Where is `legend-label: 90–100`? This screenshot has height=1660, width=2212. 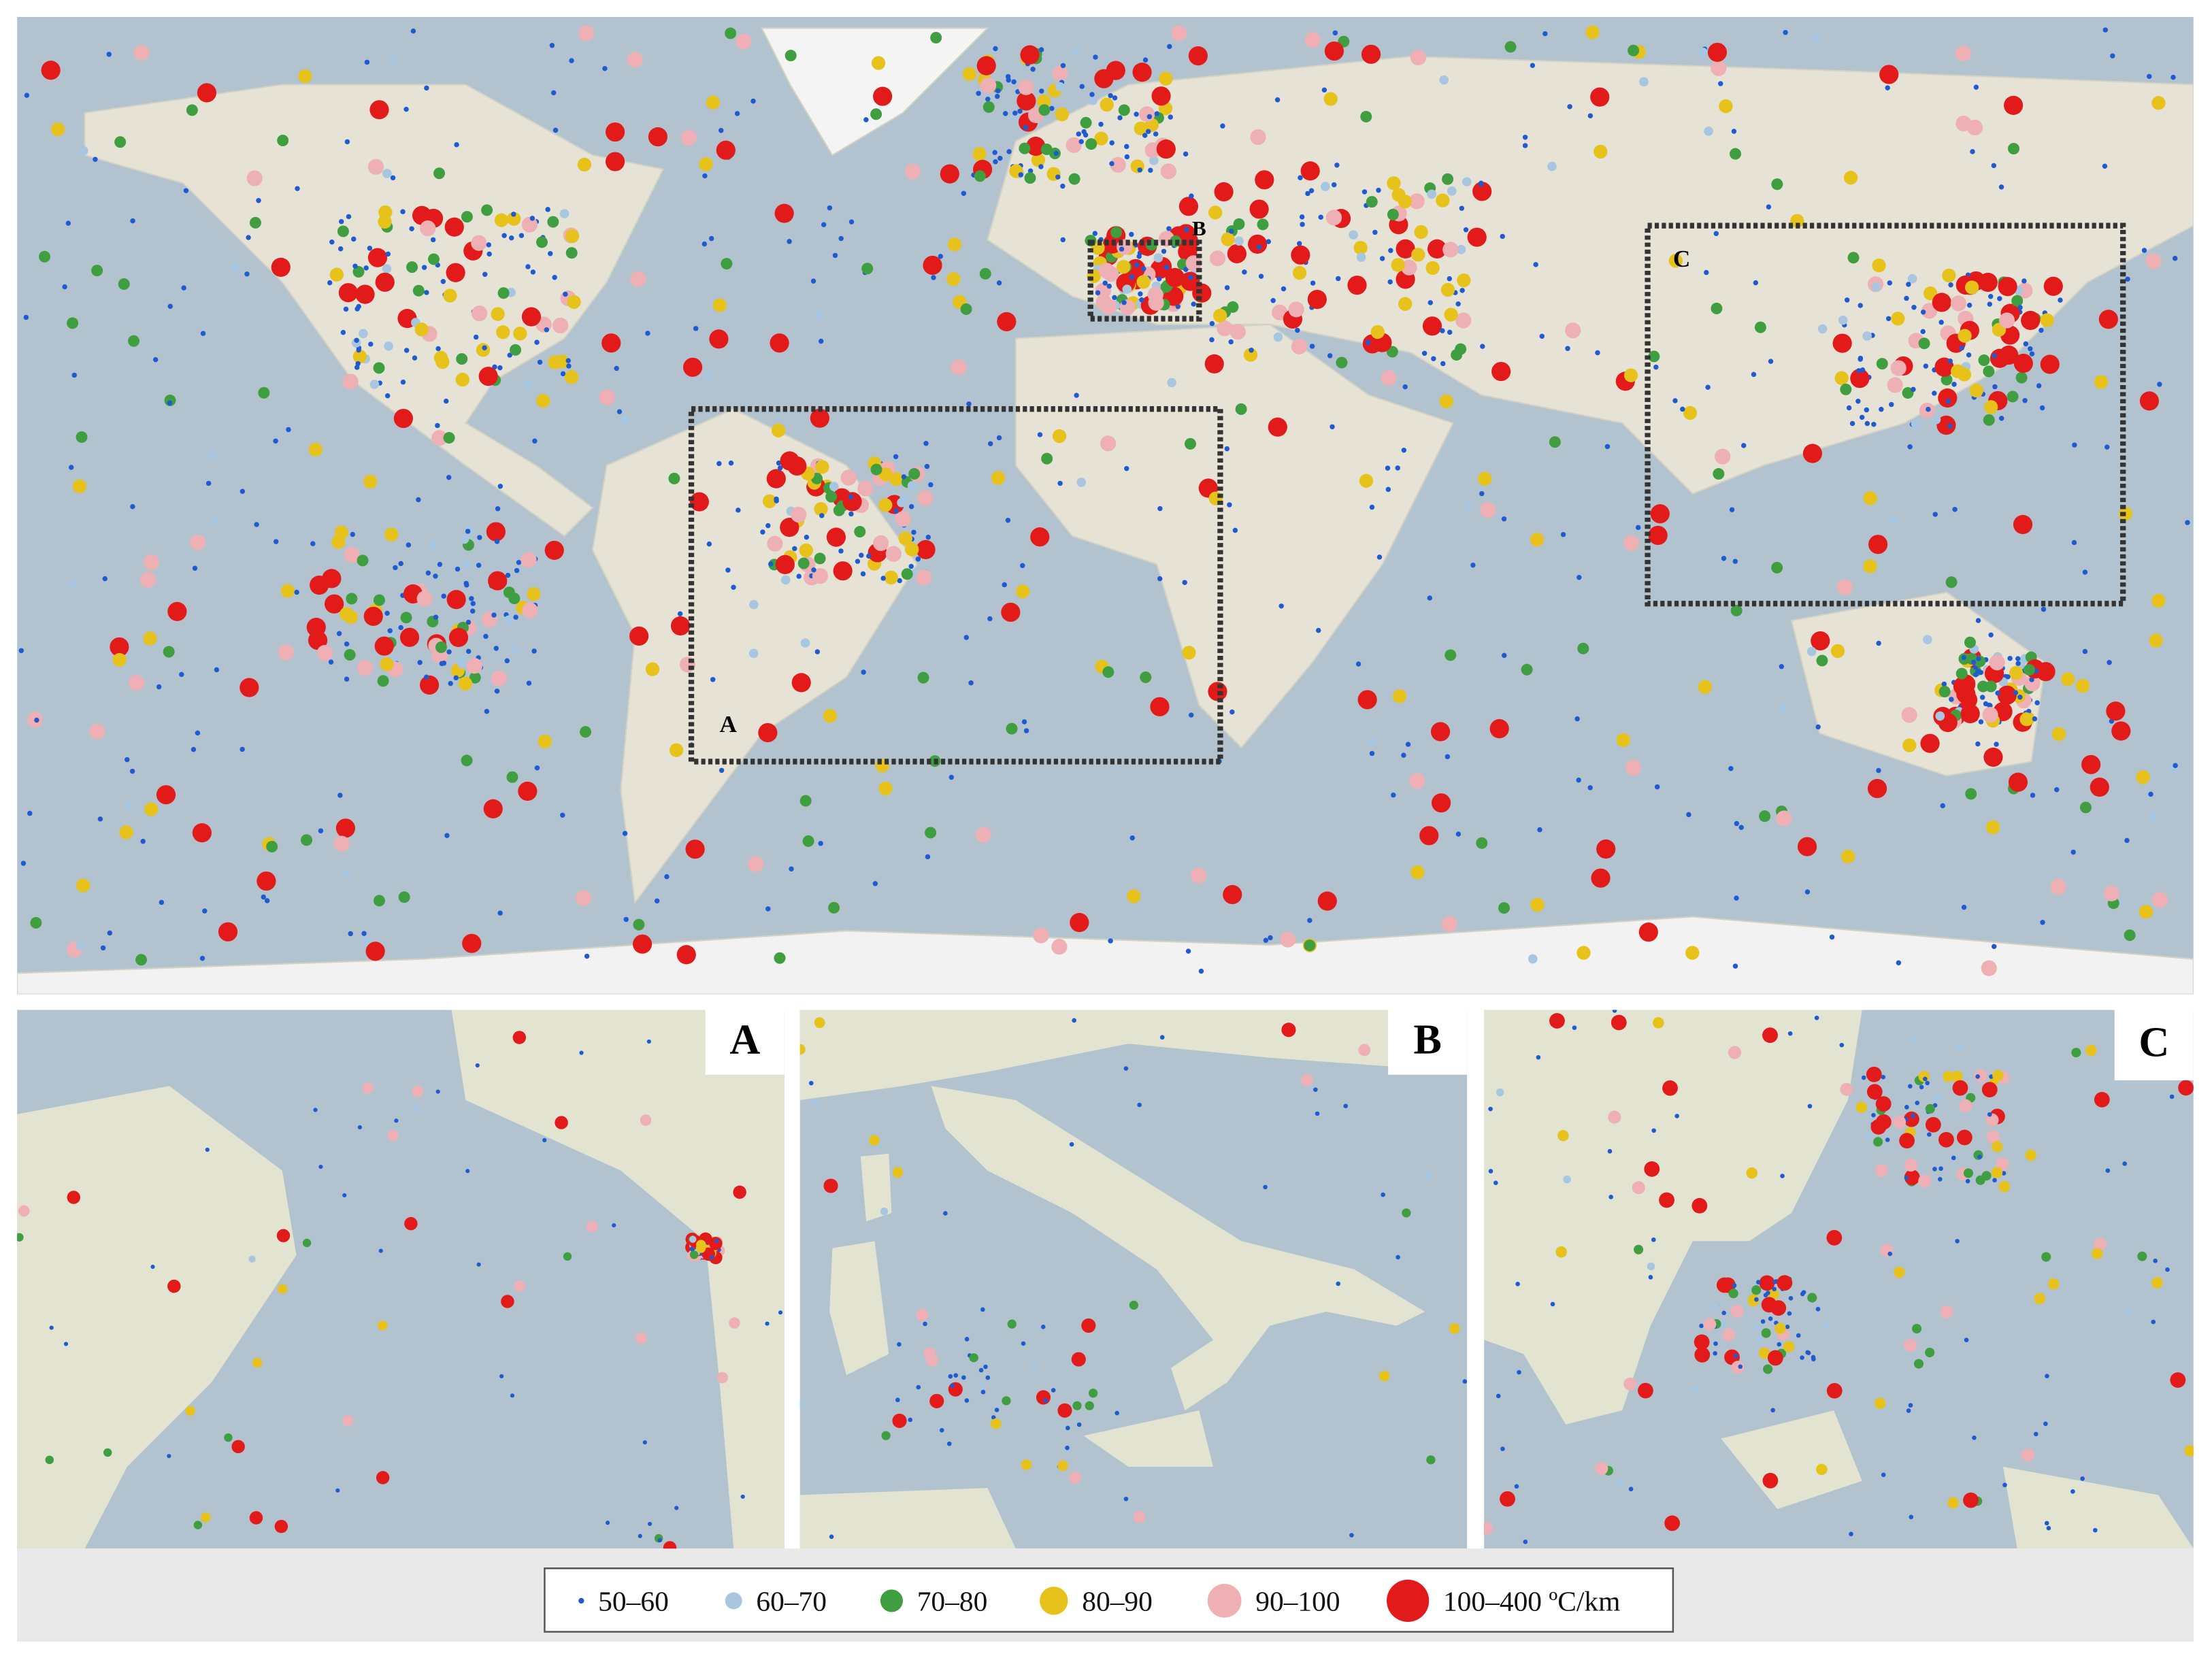
legend-label: 90–100 is located at coordinates (1297, 1601).